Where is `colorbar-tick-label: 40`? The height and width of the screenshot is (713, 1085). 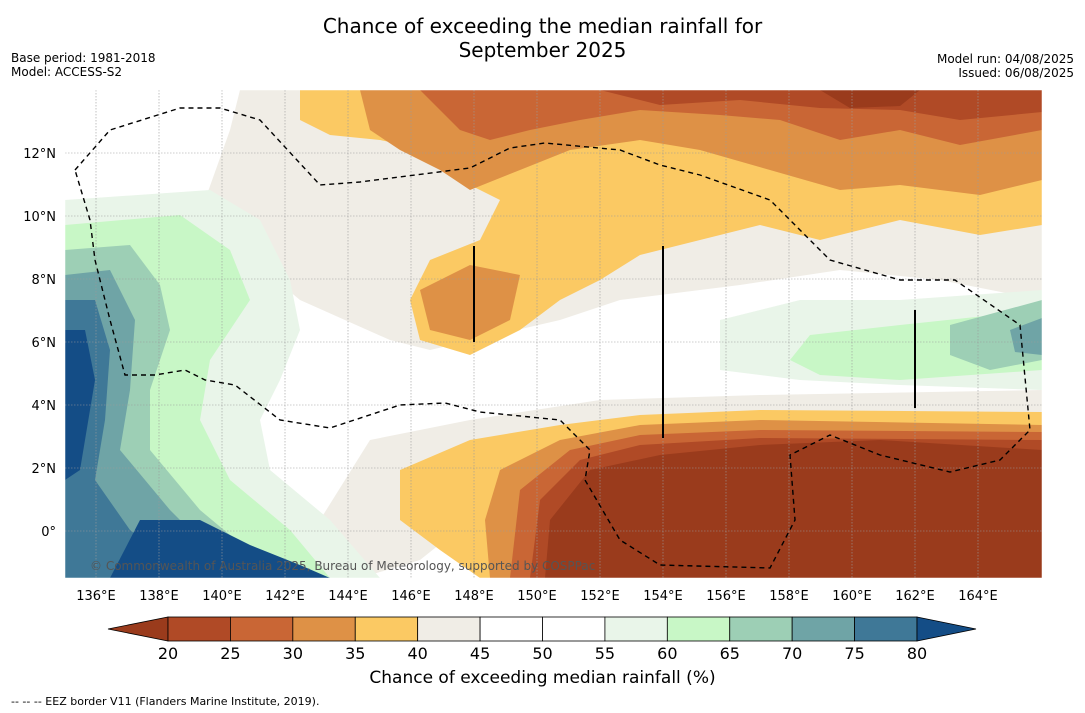
colorbar-tick-label: 40 is located at coordinates (417, 653).